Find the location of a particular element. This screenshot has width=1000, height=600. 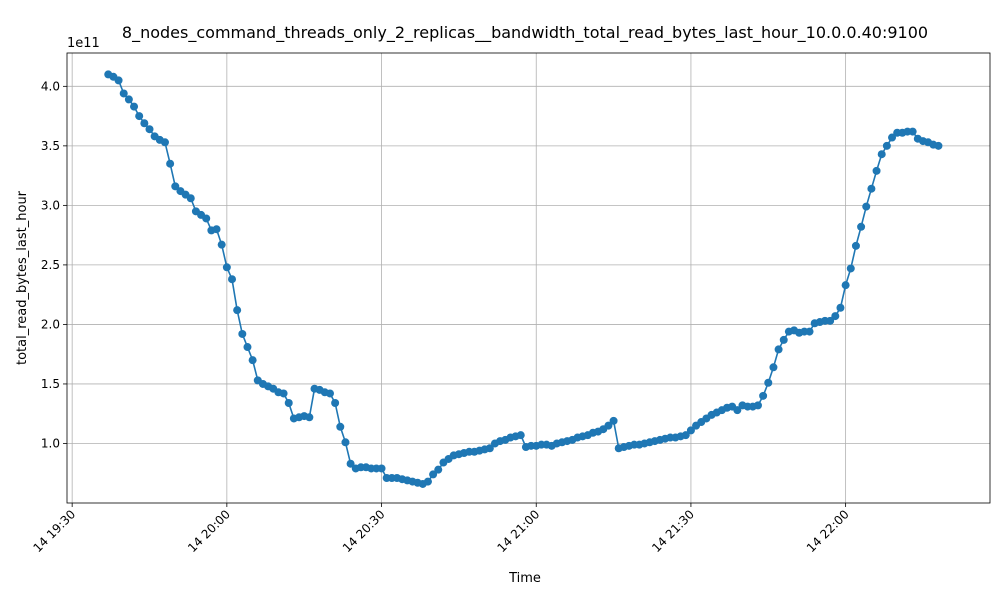

y-tick-label: 4.0 is located at coordinates (50, 86).